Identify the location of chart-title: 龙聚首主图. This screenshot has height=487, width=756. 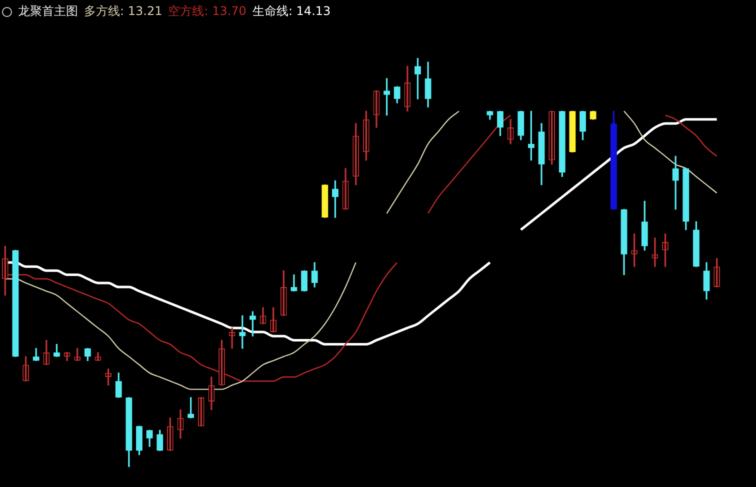
(48, 11).